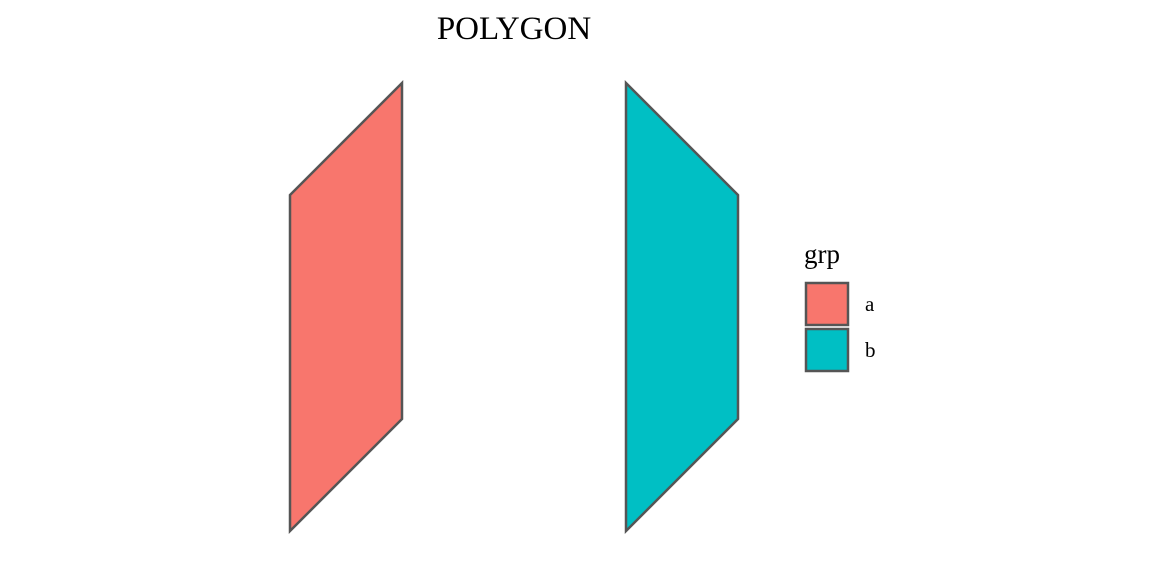  What do you see at coordinates (827, 304) in the screenshot?
I see `legend-key-a` at bounding box center [827, 304].